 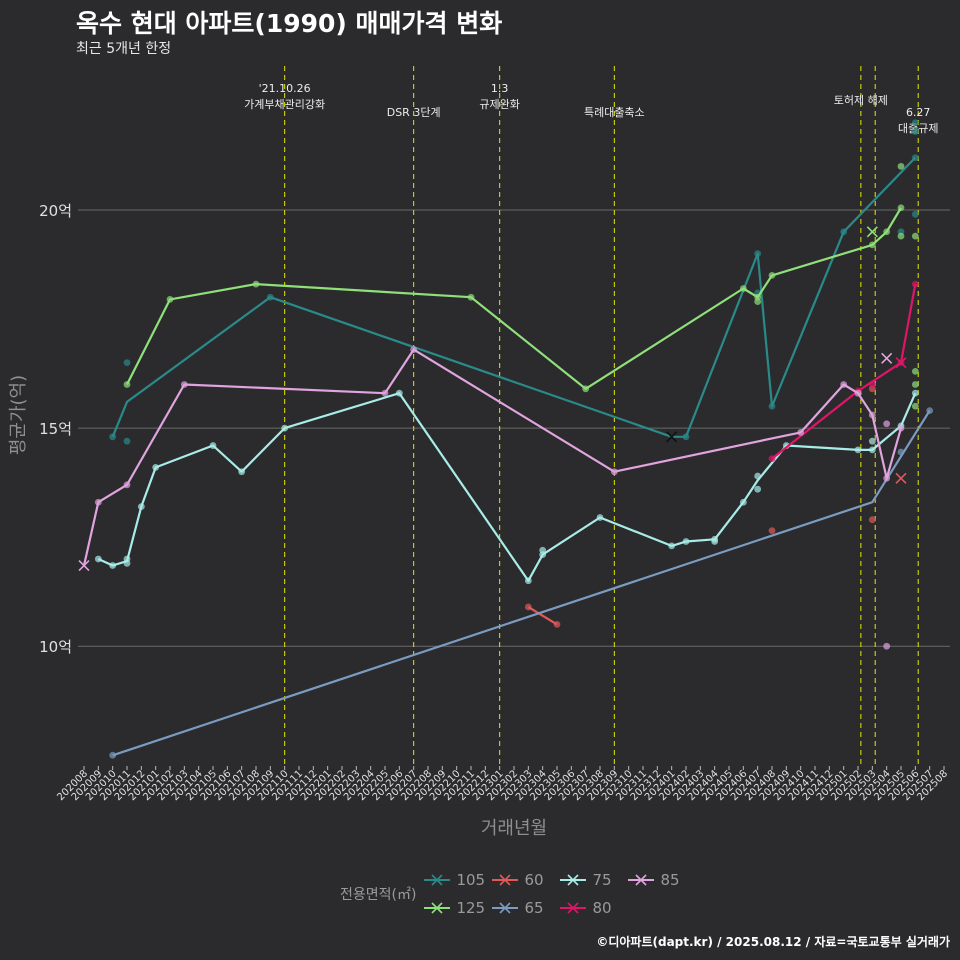 What do you see at coordinates (662, 880) in the screenshot?
I see `legend-item-85: 85` at bounding box center [662, 880].